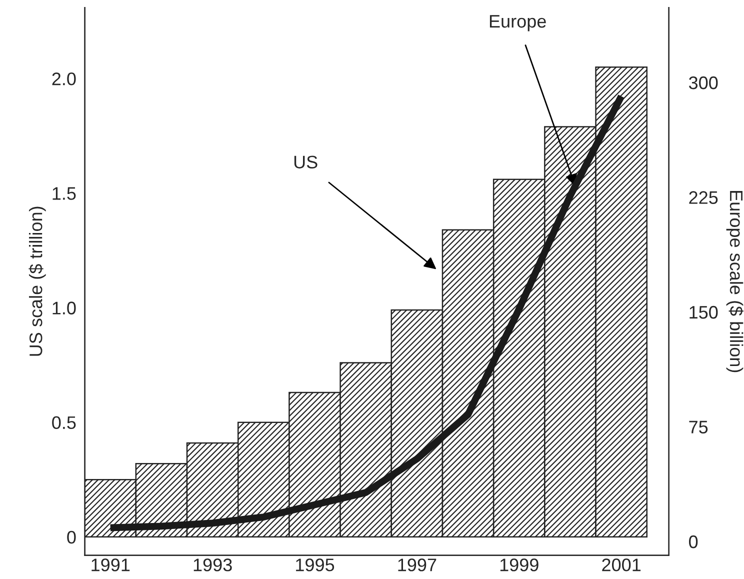 The width and height of the screenshot is (744, 579). Describe the element at coordinates (621, 565) in the screenshot. I see `x-tick-label: 2001` at that location.